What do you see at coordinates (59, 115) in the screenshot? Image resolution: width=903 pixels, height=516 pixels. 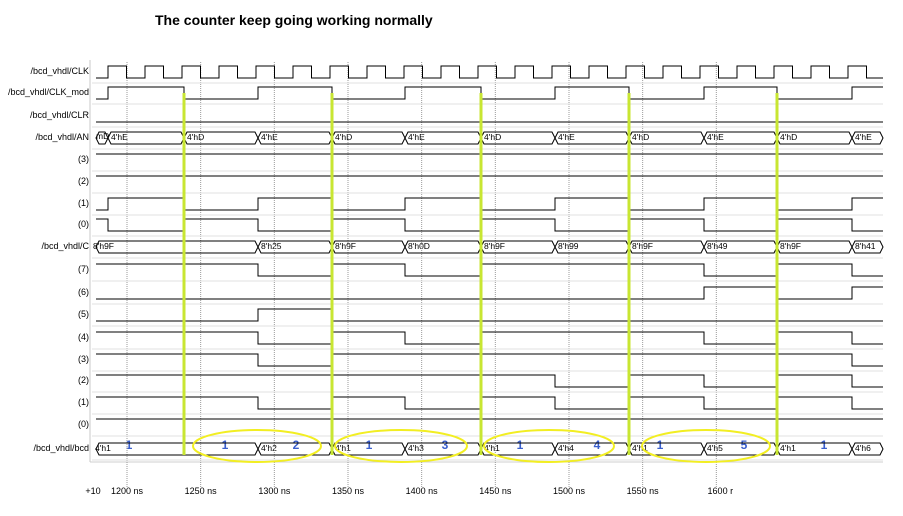 I see `signal-label-clr: /bcd_vhdl/CLR` at bounding box center [59, 115].